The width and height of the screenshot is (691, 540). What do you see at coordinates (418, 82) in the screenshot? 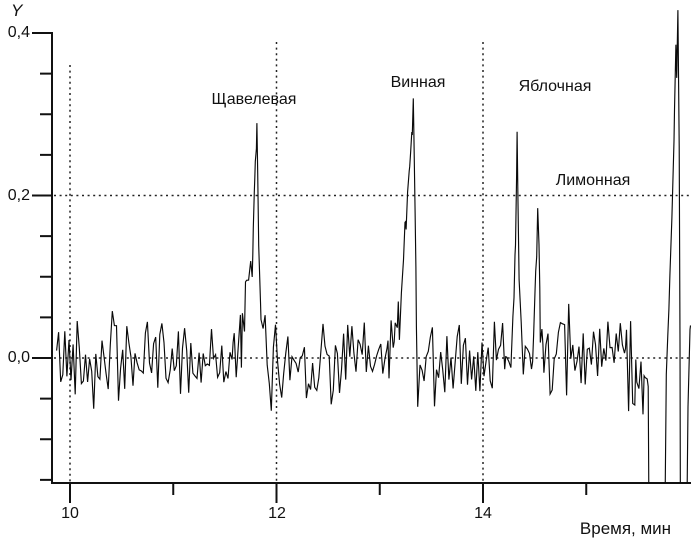
I see `peak-label-tartaric: Винная` at bounding box center [418, 82].